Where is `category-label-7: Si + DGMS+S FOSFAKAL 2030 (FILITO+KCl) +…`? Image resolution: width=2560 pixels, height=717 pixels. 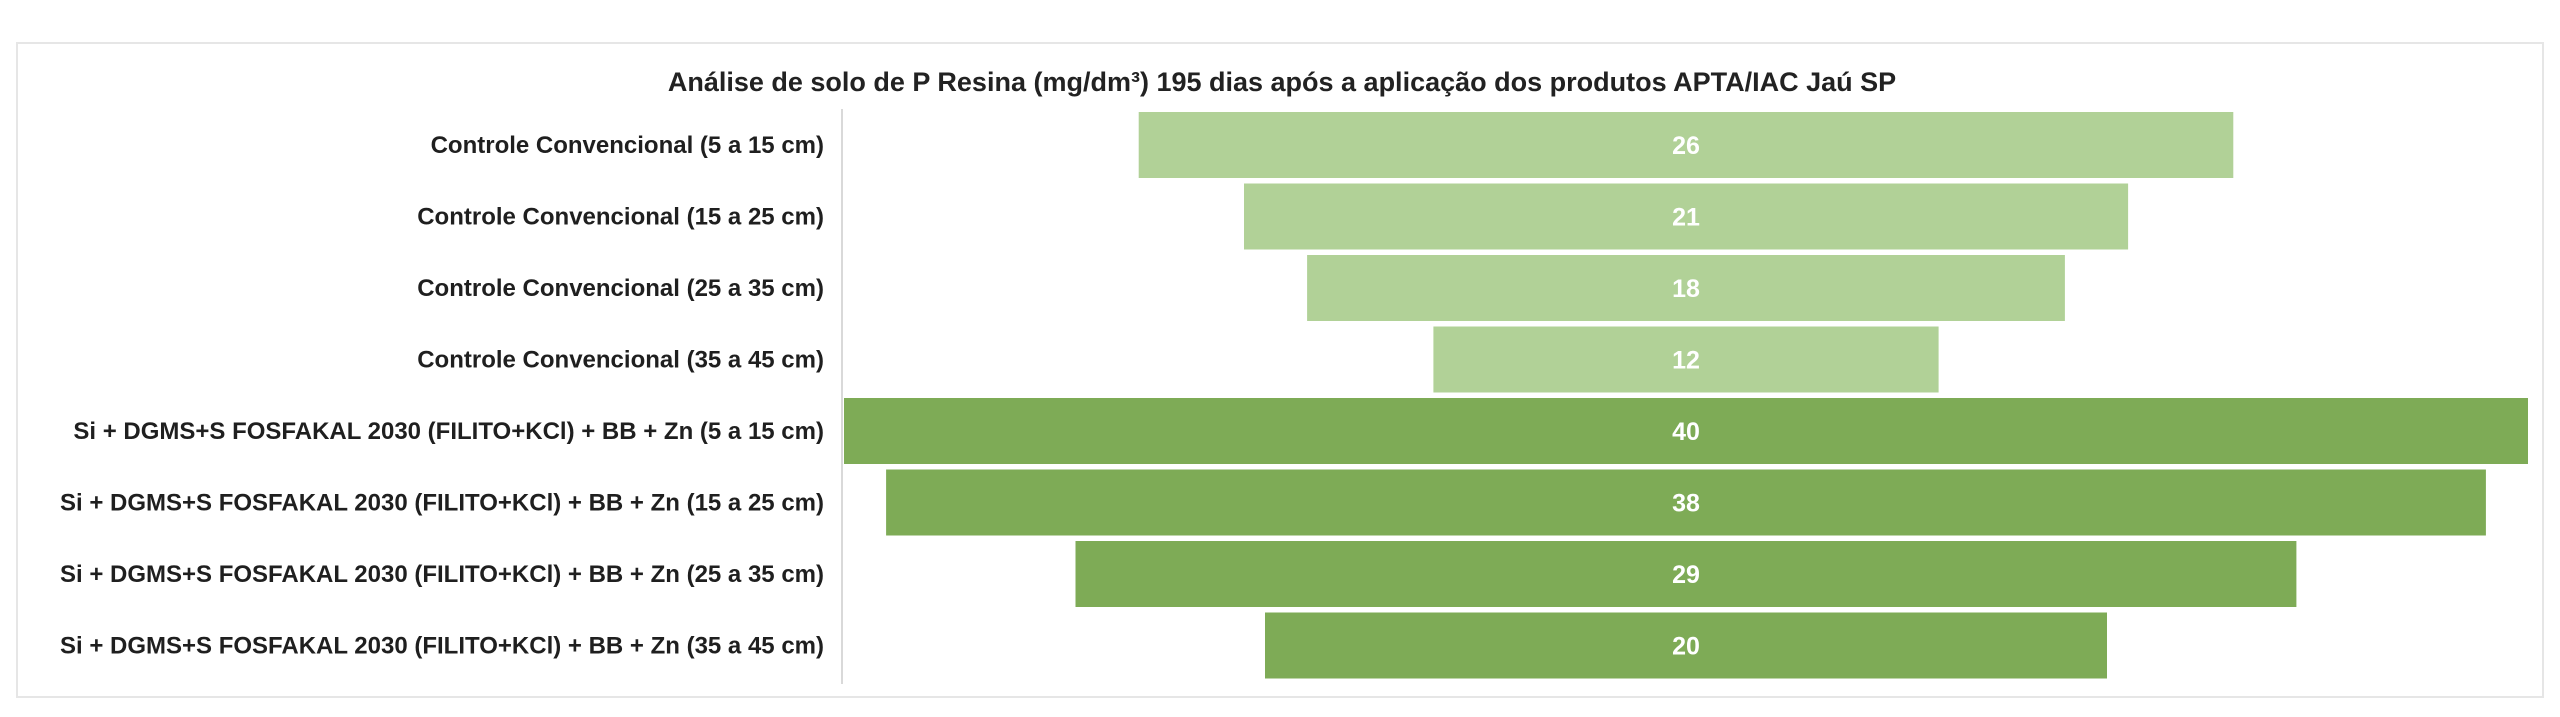 category-label-7: Si + DGMS+S FOSFAKAL 2030 (FILITO+KCl) +… is located at coordinates (442, 574).